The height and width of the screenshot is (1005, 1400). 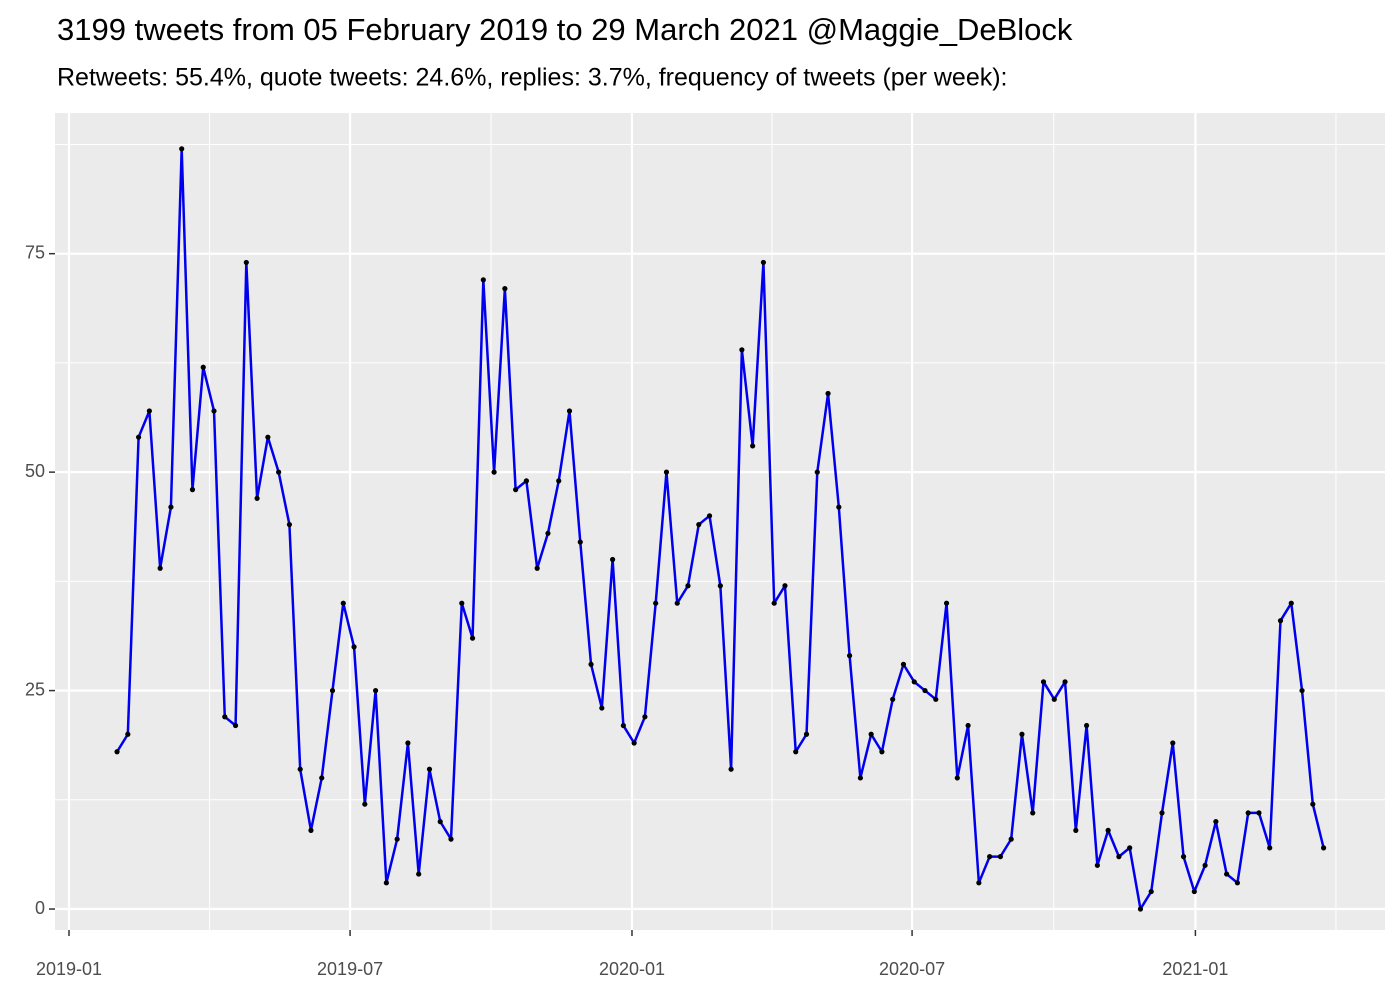 I want to click on y-tick-label: 50, so click(x=35, y=471).